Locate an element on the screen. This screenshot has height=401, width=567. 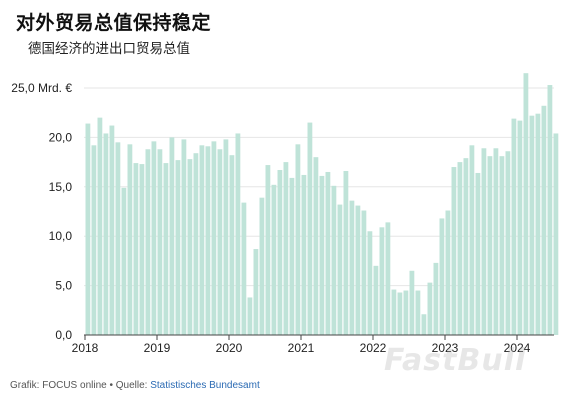
watermark-logo: FastBull is located at coordinates (455, 360).